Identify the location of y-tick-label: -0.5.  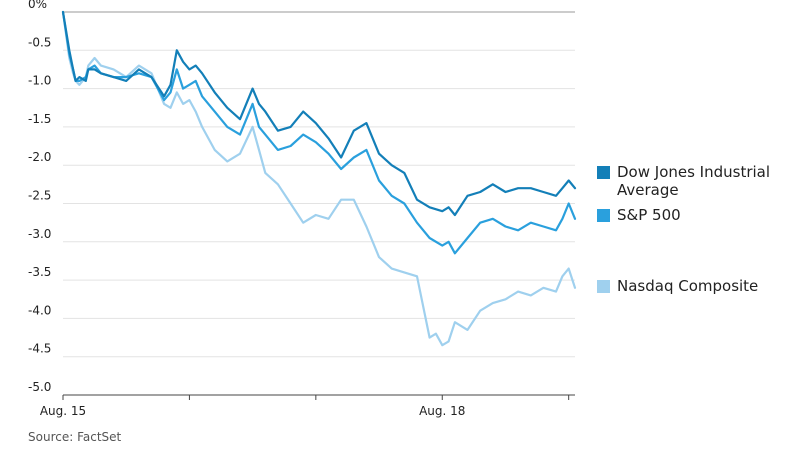
(39, 42).